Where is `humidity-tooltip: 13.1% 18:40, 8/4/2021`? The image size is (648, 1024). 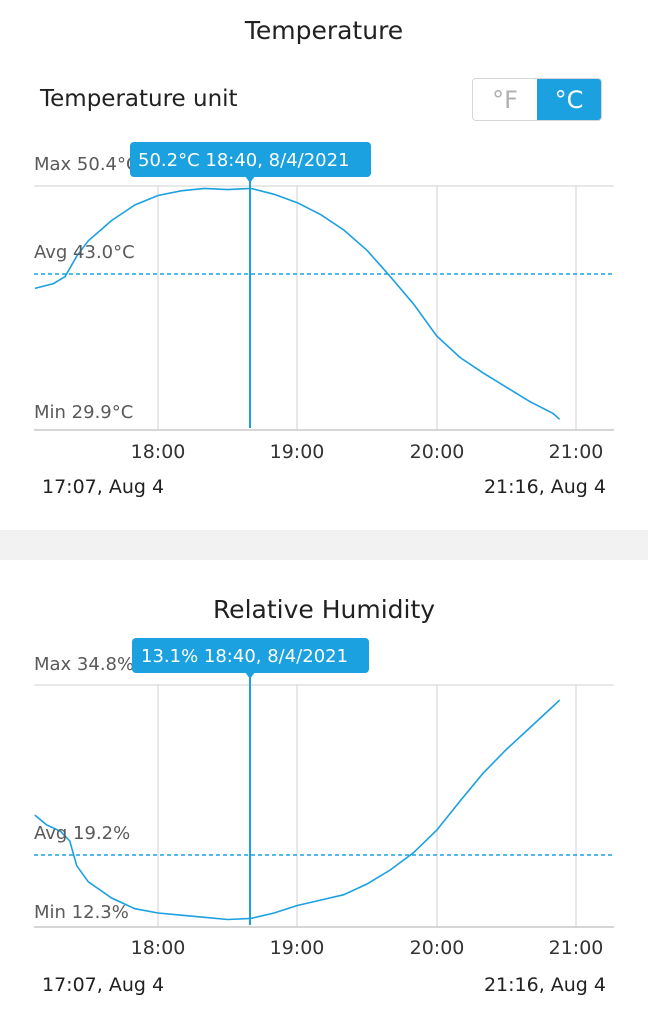 humidity-tooltip: 13.1% 18:40, 8/4/2021 is located at coordinates (250, 658).